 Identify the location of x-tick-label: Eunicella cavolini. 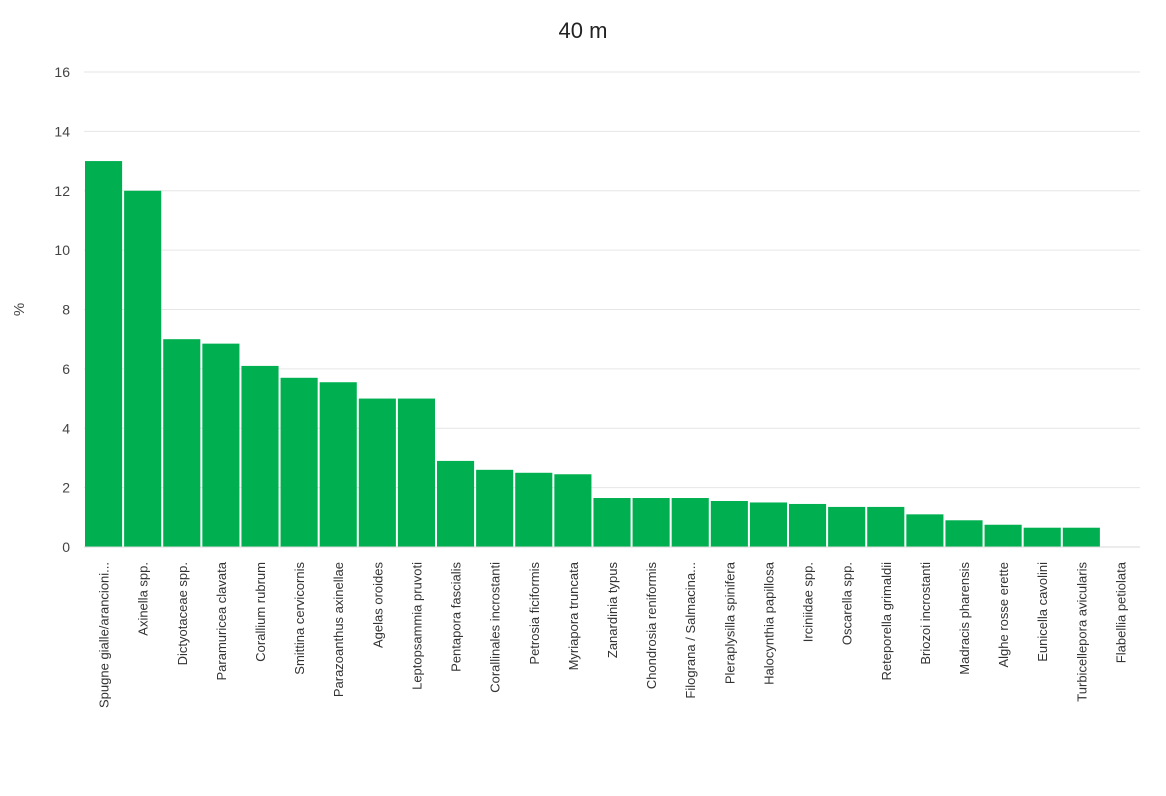
(1042, 612).